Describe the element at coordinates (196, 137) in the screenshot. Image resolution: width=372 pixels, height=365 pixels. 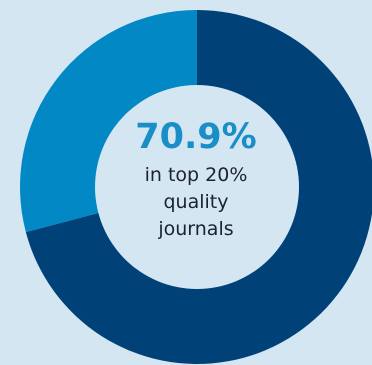
I see `center-percentage: 70.9%` at that location.